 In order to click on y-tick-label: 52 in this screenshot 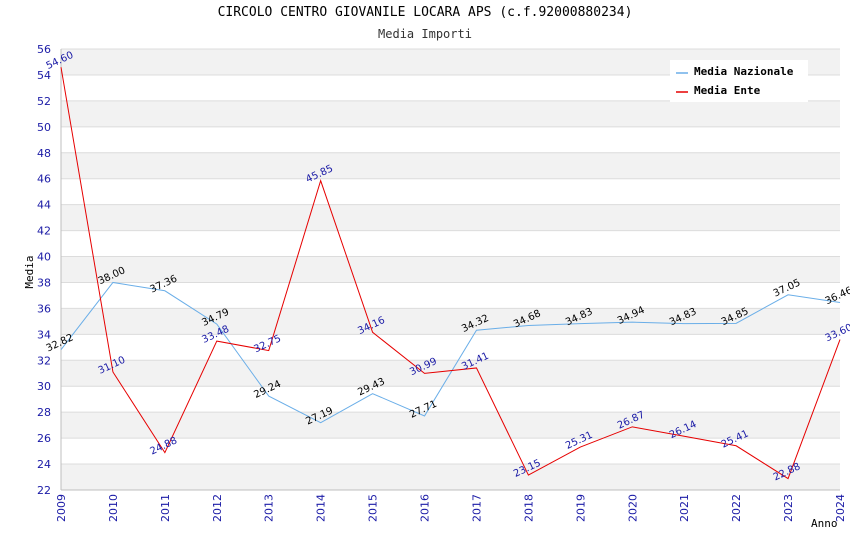, I will do `click(44, 101)`.